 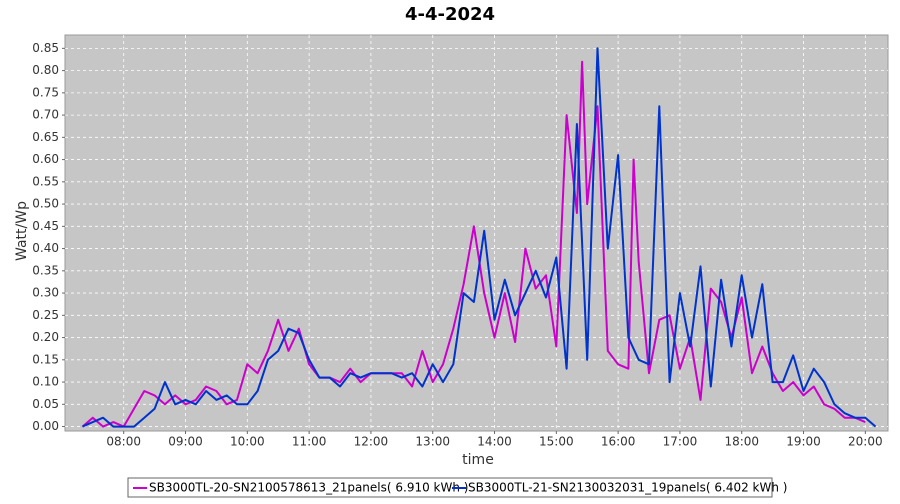 What do you see at coordinates (618, 442) in the screenshot?
I see `x-tick-label: 16:00` at bounding box center [618, 442].